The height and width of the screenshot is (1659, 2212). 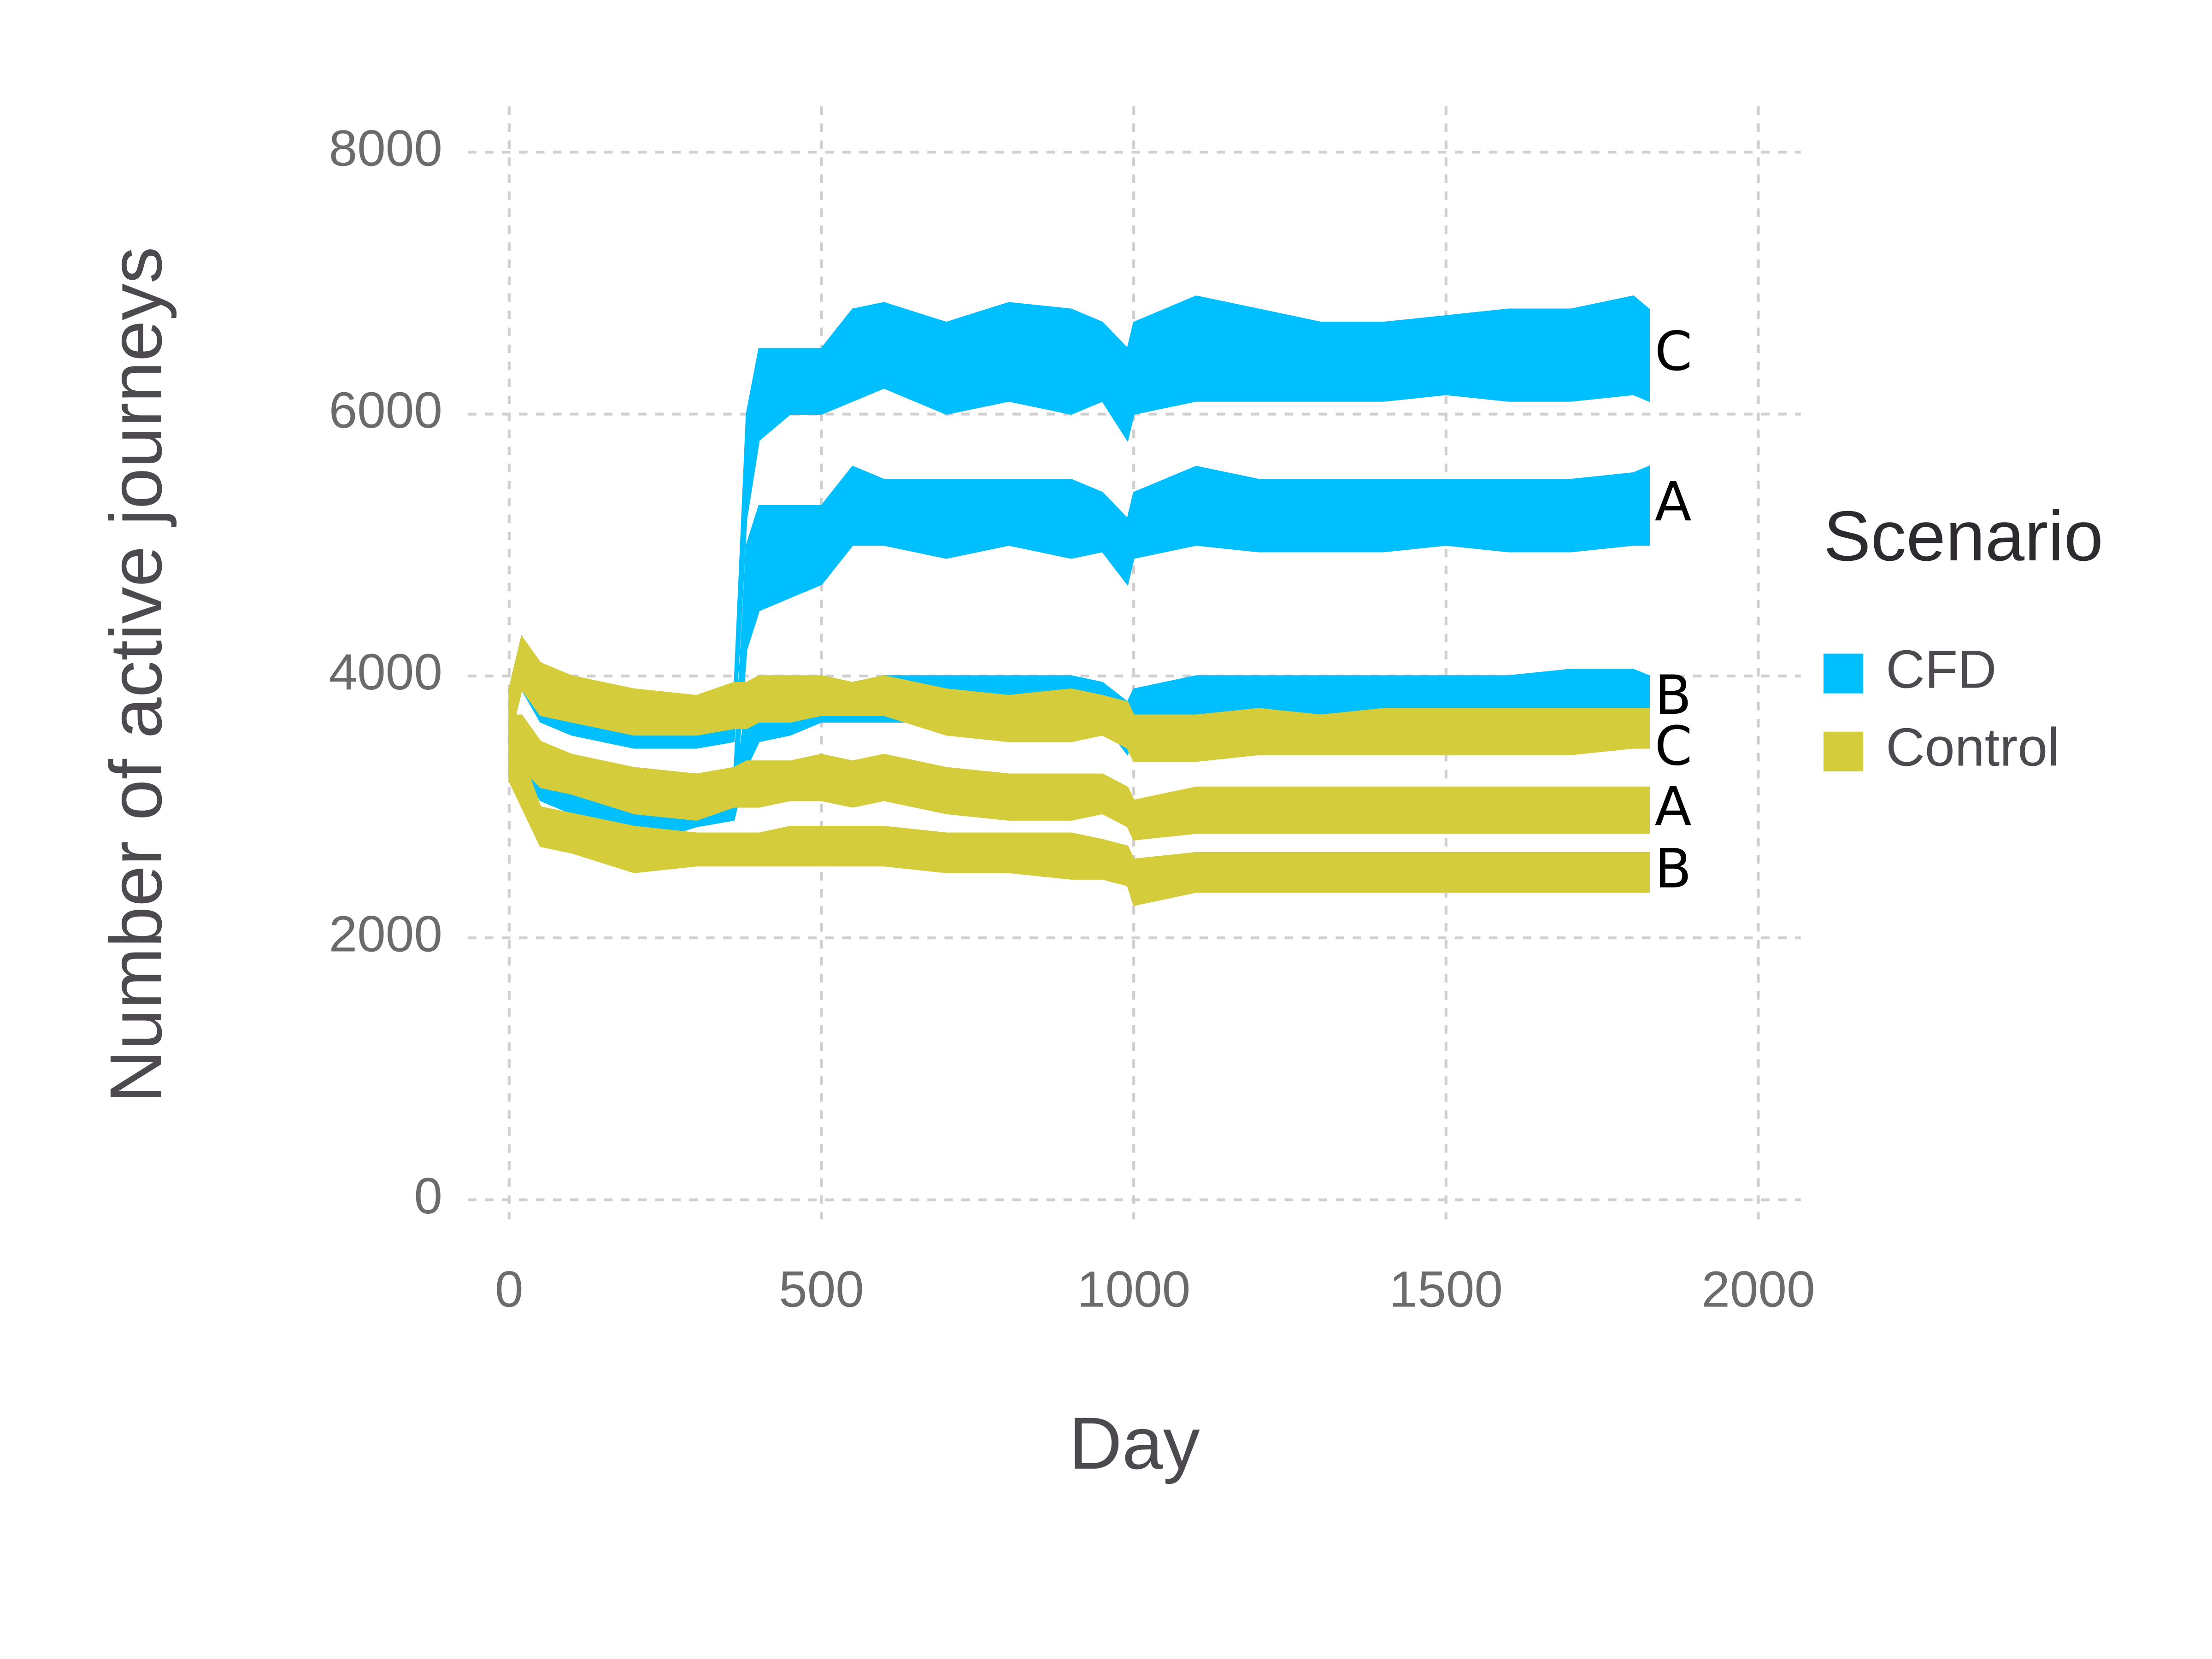 What do you see at coordinates (385, 410) in the screenshot?
I see `y-tick-label: 6000` at bounding box center [385, 410].